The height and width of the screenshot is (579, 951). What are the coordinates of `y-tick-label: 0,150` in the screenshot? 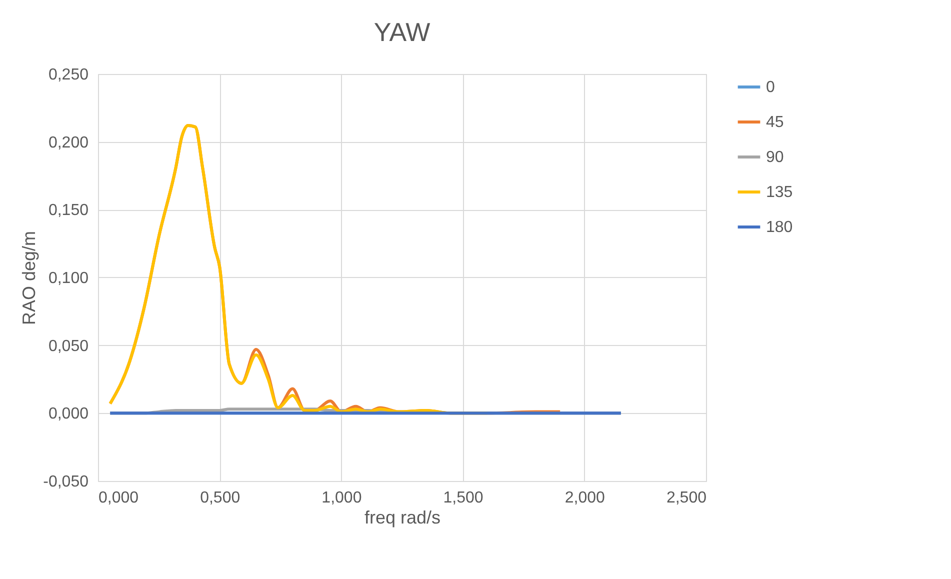 It's located at (68, 211).